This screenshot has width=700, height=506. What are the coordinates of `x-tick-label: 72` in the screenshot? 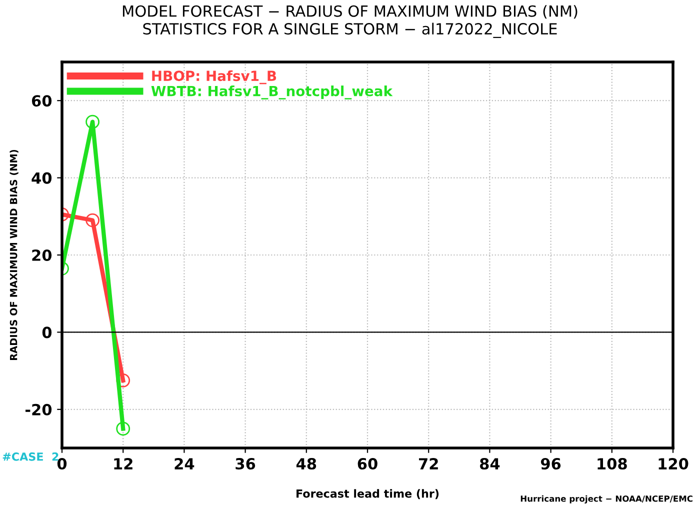 It's located at (428, 464).